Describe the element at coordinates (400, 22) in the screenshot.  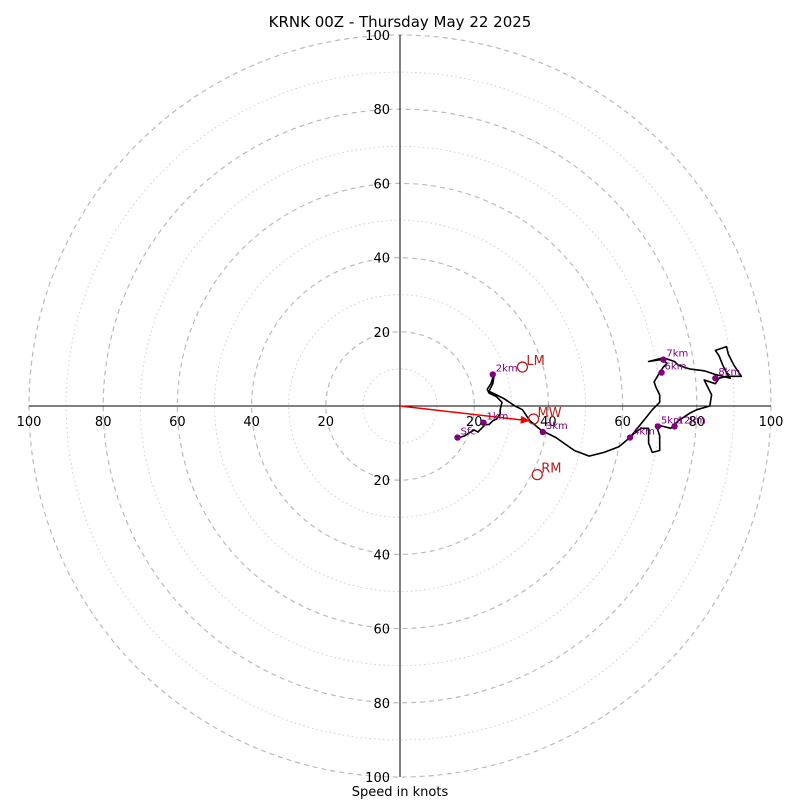
I see `chart-title: KRNK 00Z - Thursday May 22 2025` at that location.